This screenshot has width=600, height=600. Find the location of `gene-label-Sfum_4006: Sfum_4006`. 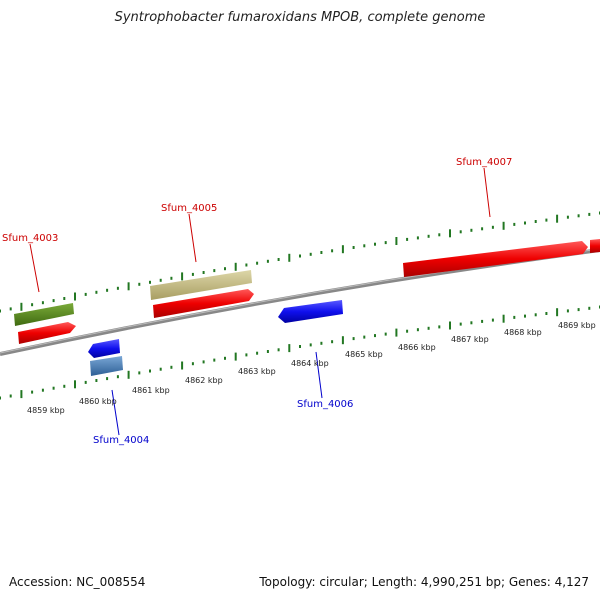

gene-label-Sfum_4006: Sfum_4006 is located at coordinates (325, 404).